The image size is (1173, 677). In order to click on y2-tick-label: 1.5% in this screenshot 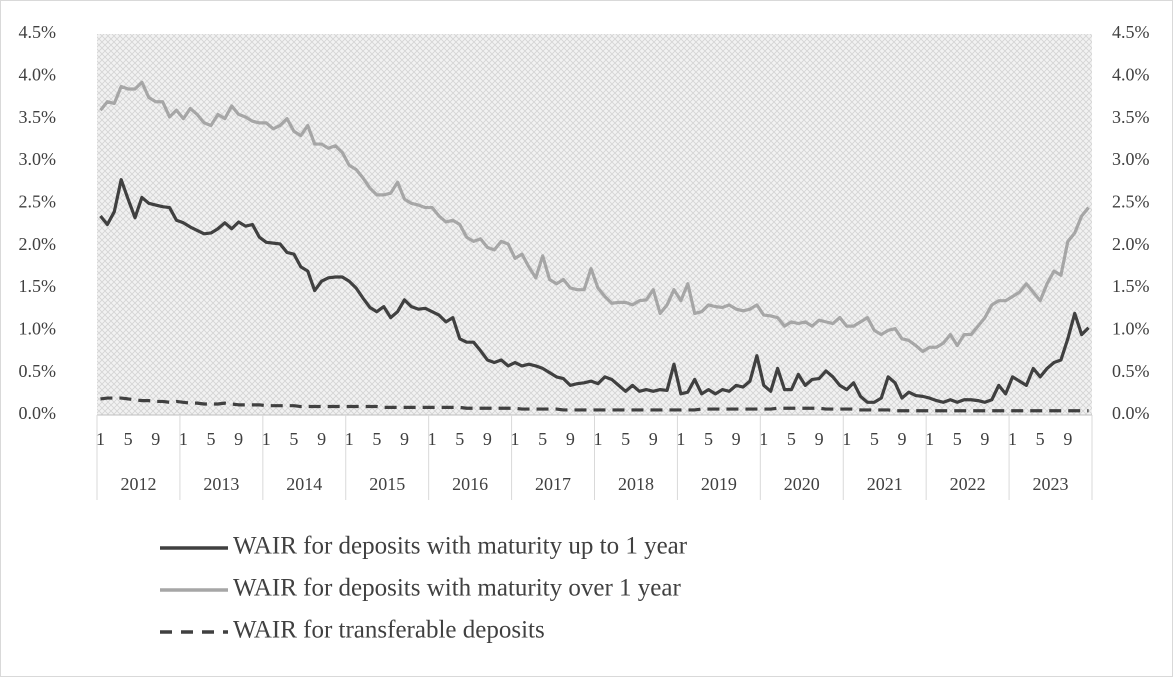, I will do `click(1131, 286)`.